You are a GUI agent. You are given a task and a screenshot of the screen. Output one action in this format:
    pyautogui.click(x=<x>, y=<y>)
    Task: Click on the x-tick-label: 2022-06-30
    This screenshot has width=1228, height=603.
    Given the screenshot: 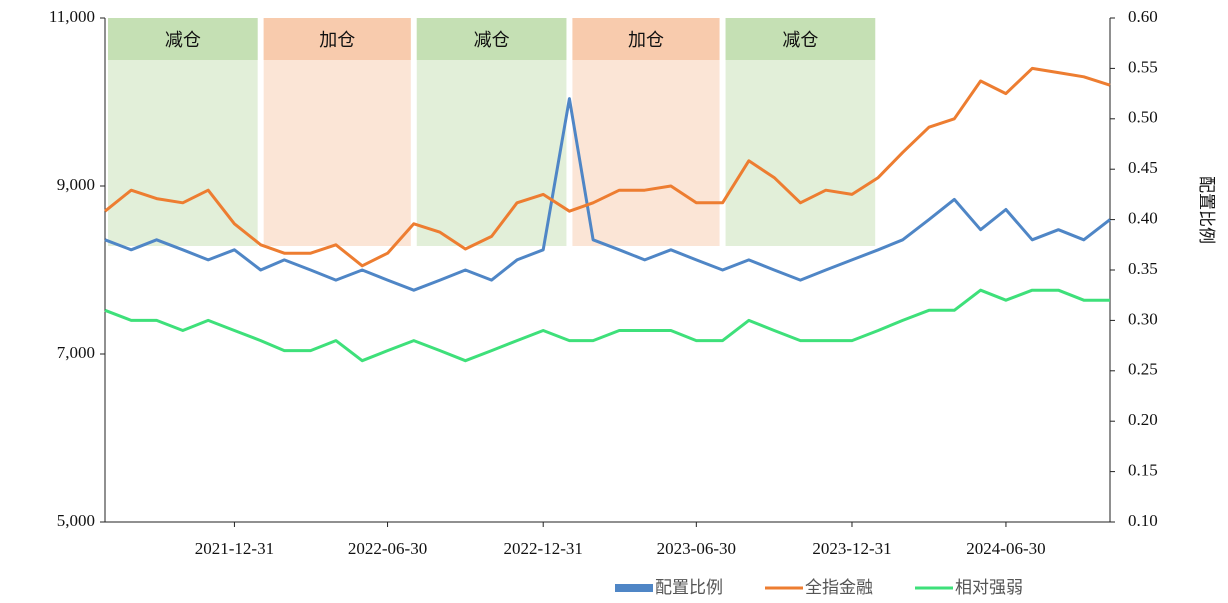 What is the action you would take?
    pyautogui.click(x=387, y=548)
    